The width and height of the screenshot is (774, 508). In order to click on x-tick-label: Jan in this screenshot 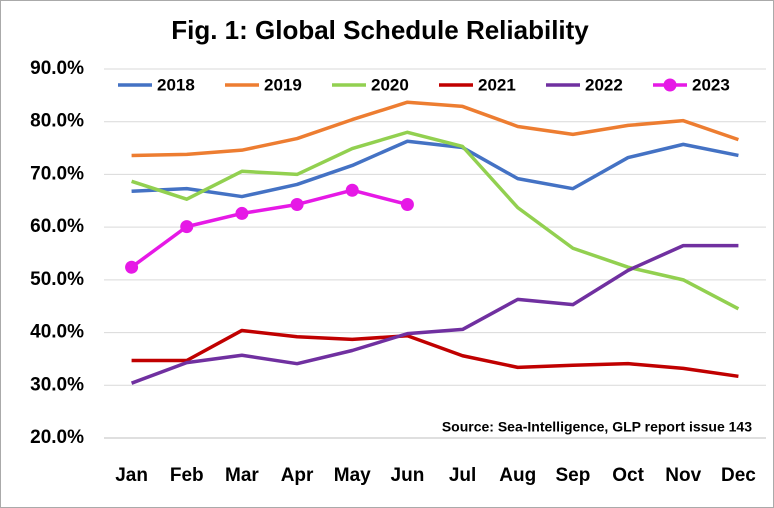, I will do `click(131, 475)`.